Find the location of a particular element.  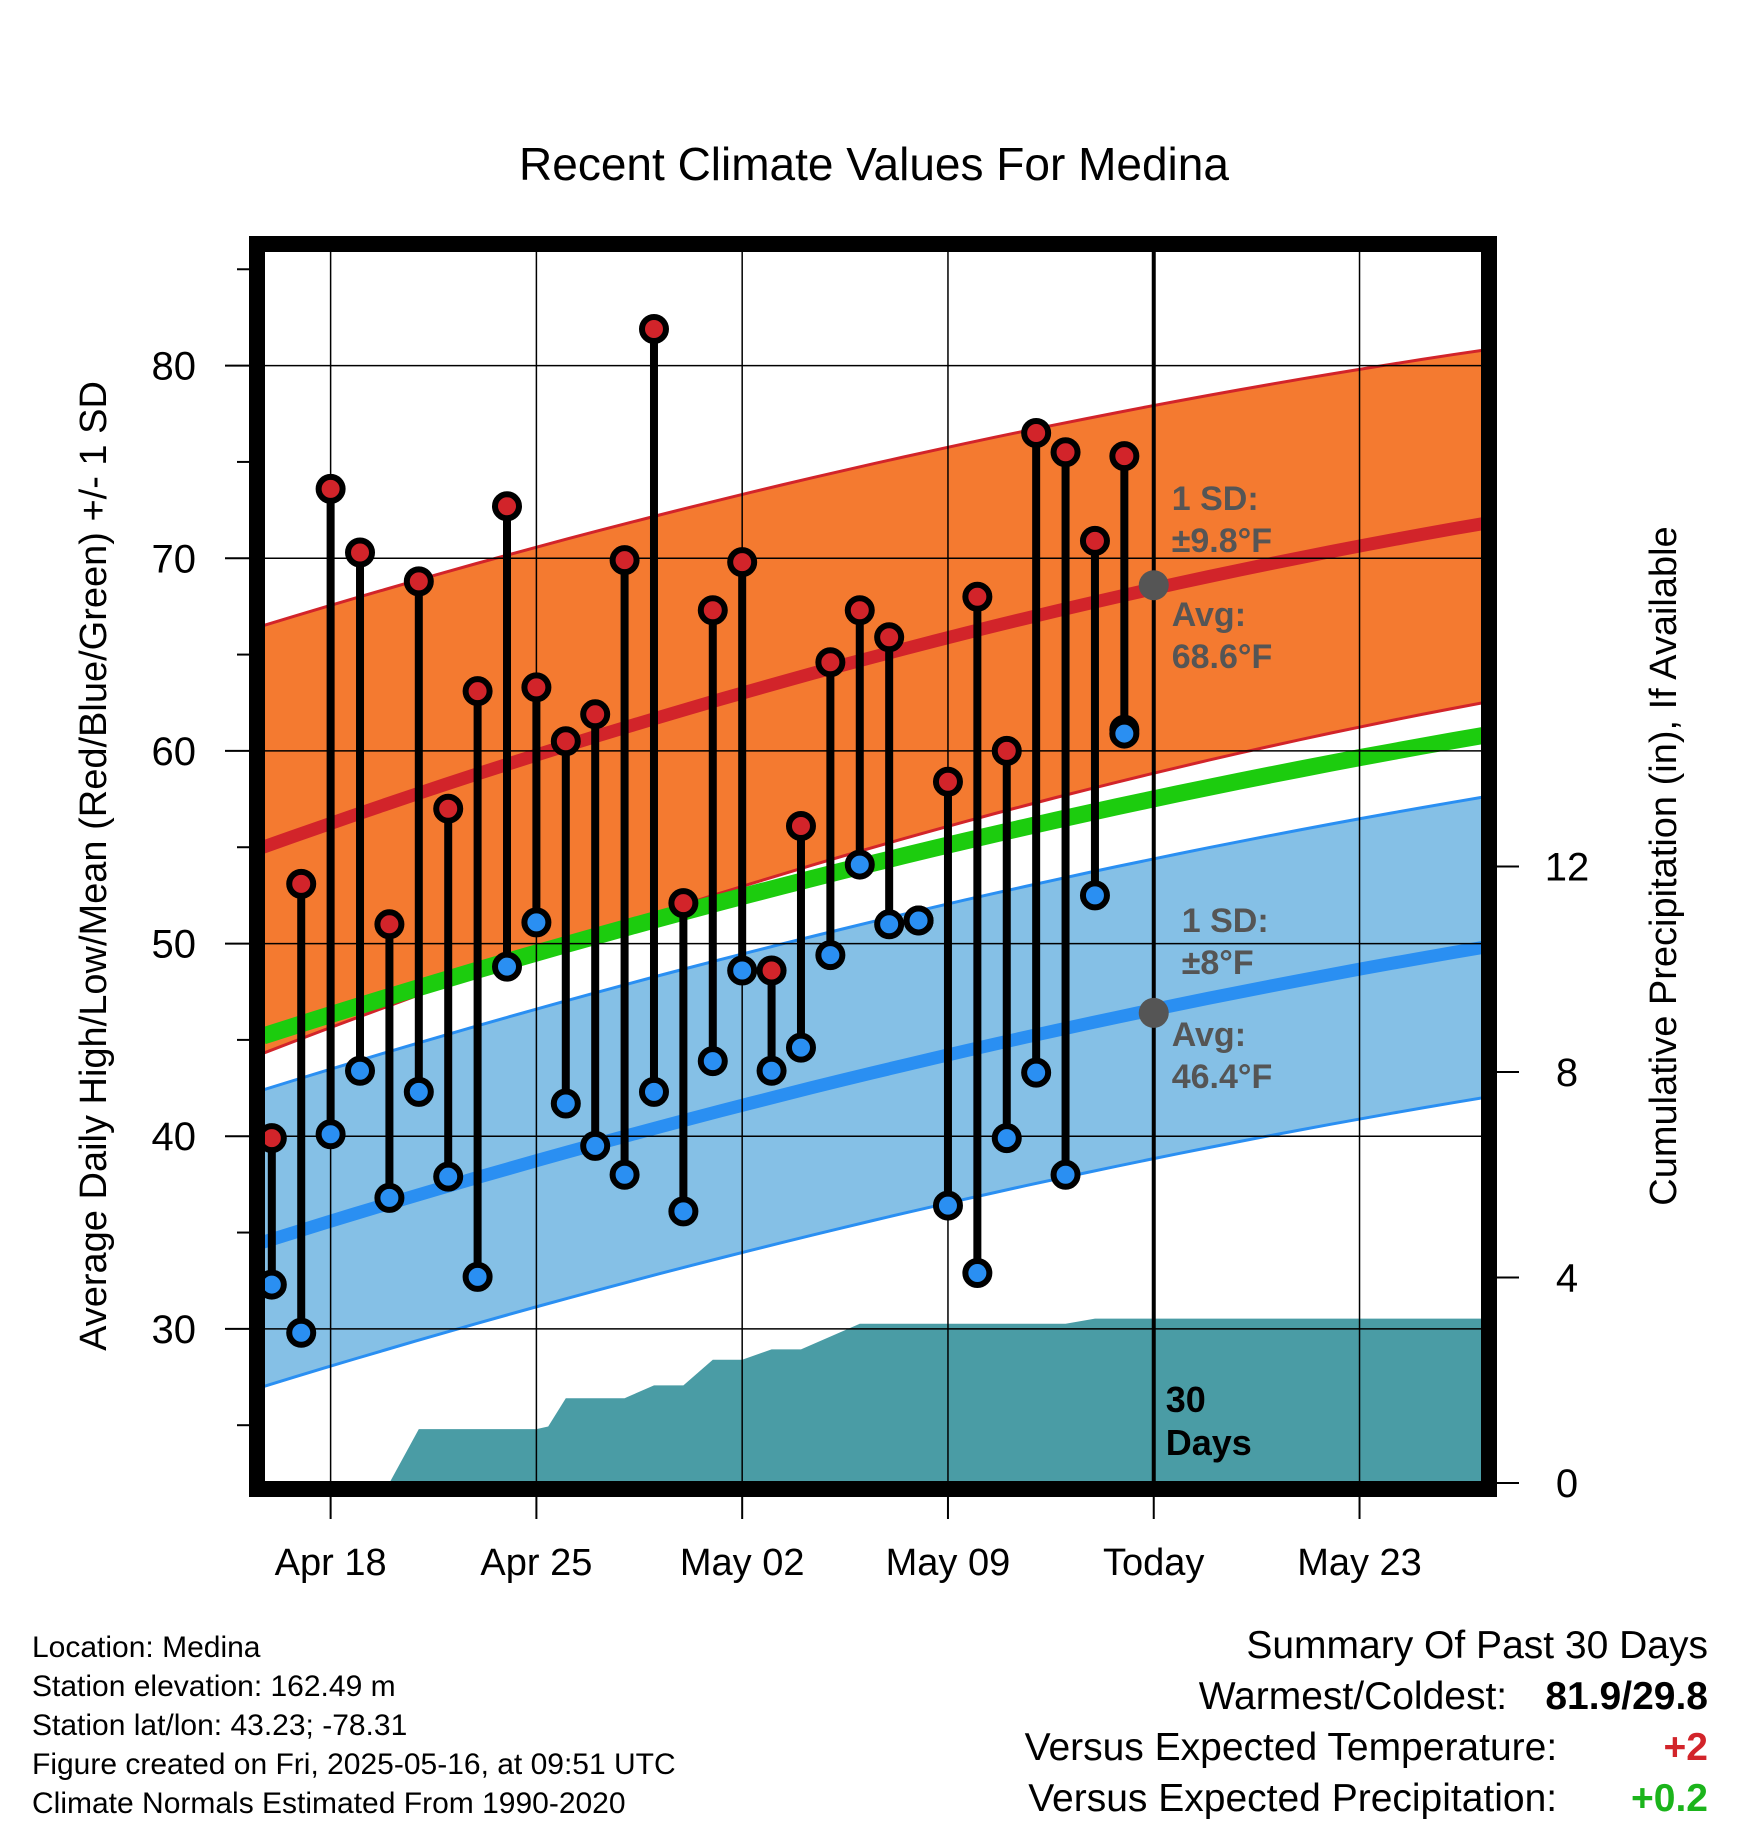

summary-title: Summary Of Past 30 Days is located at coordinates (1477, 1645).